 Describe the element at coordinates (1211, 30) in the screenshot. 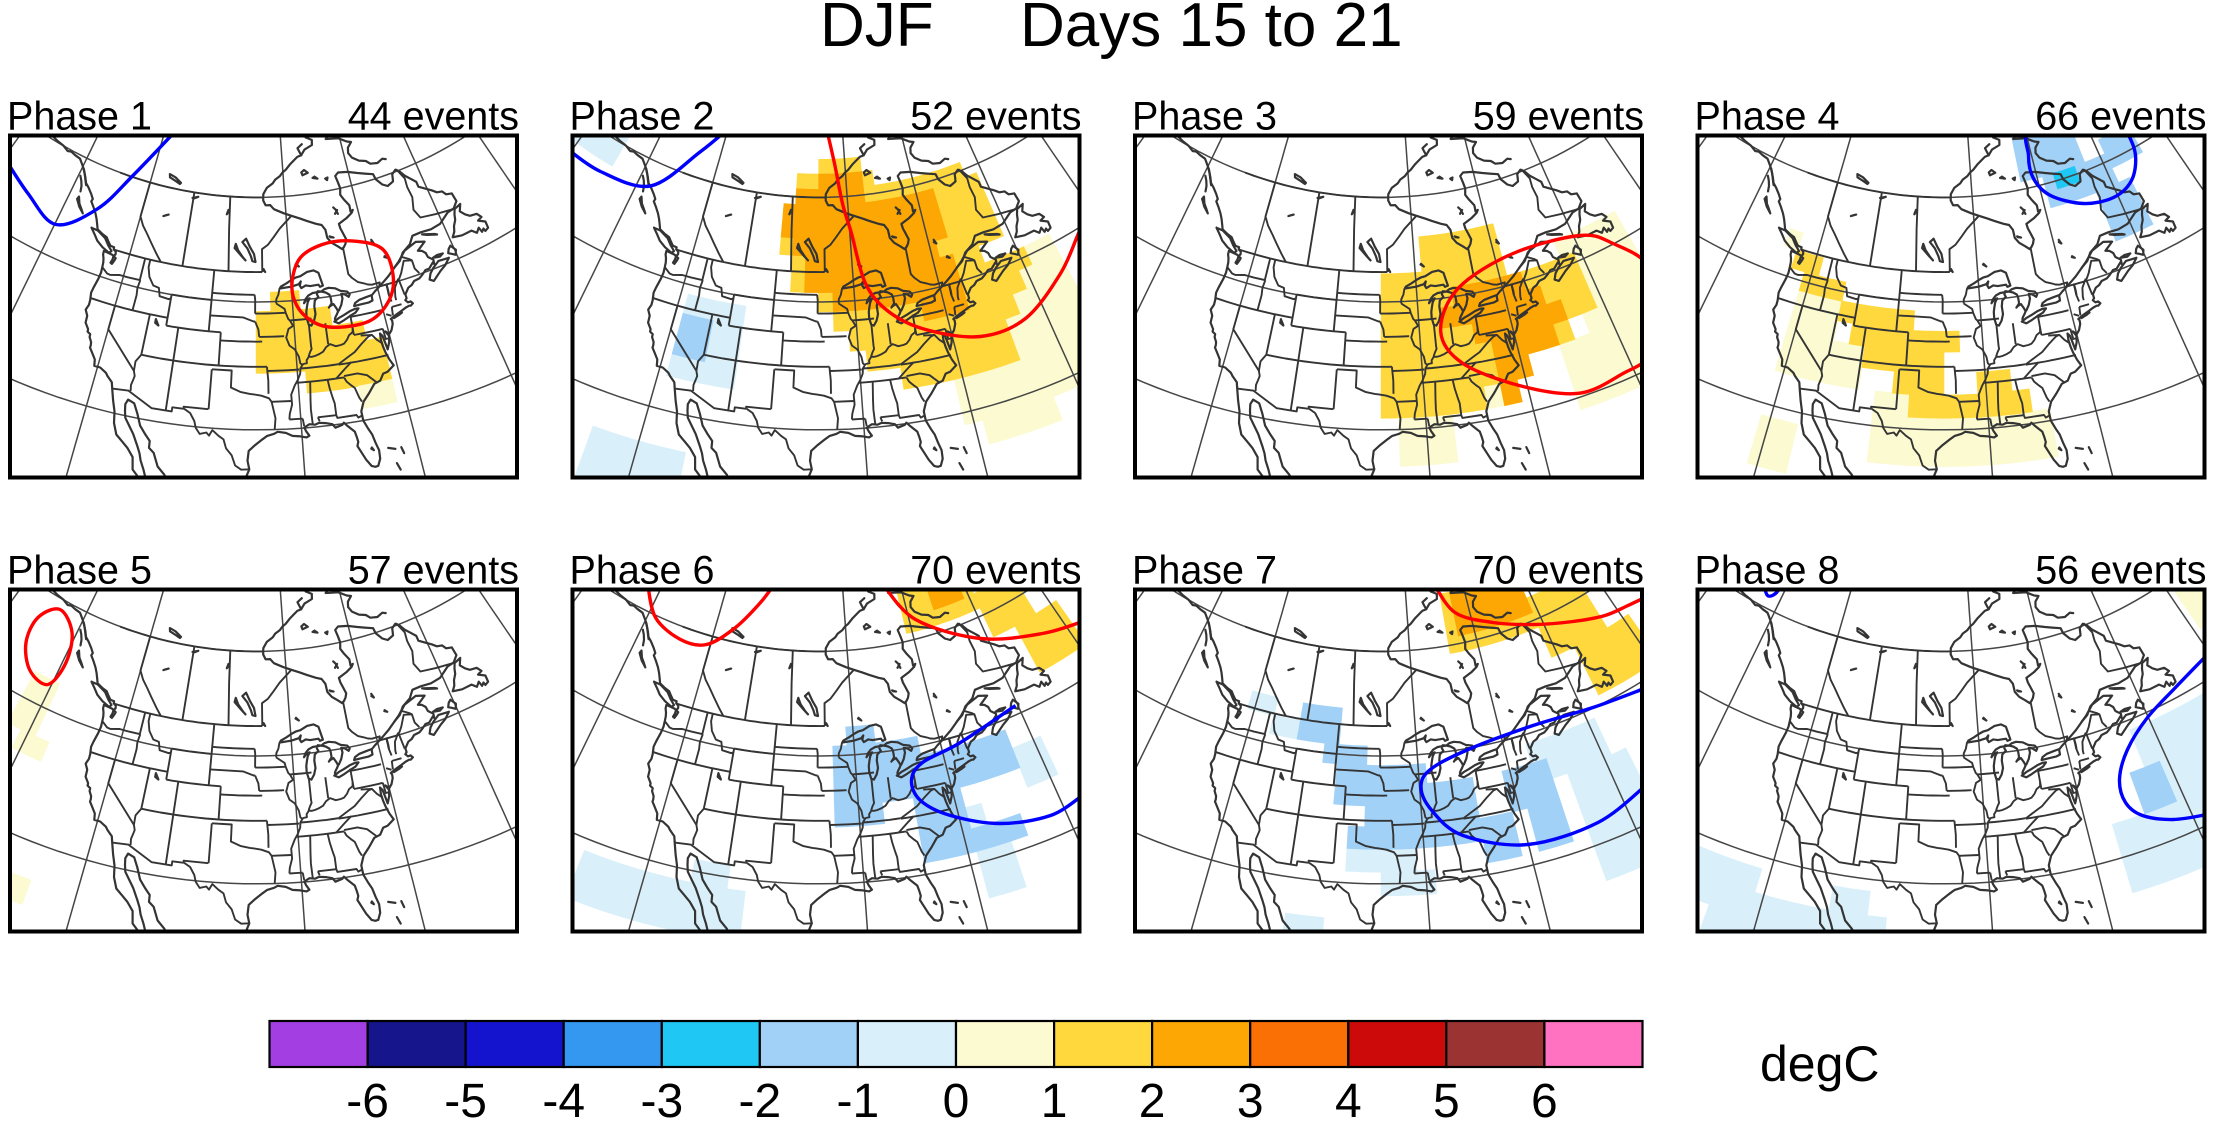

I see `svg-text: Days 15 to 21` at that location.